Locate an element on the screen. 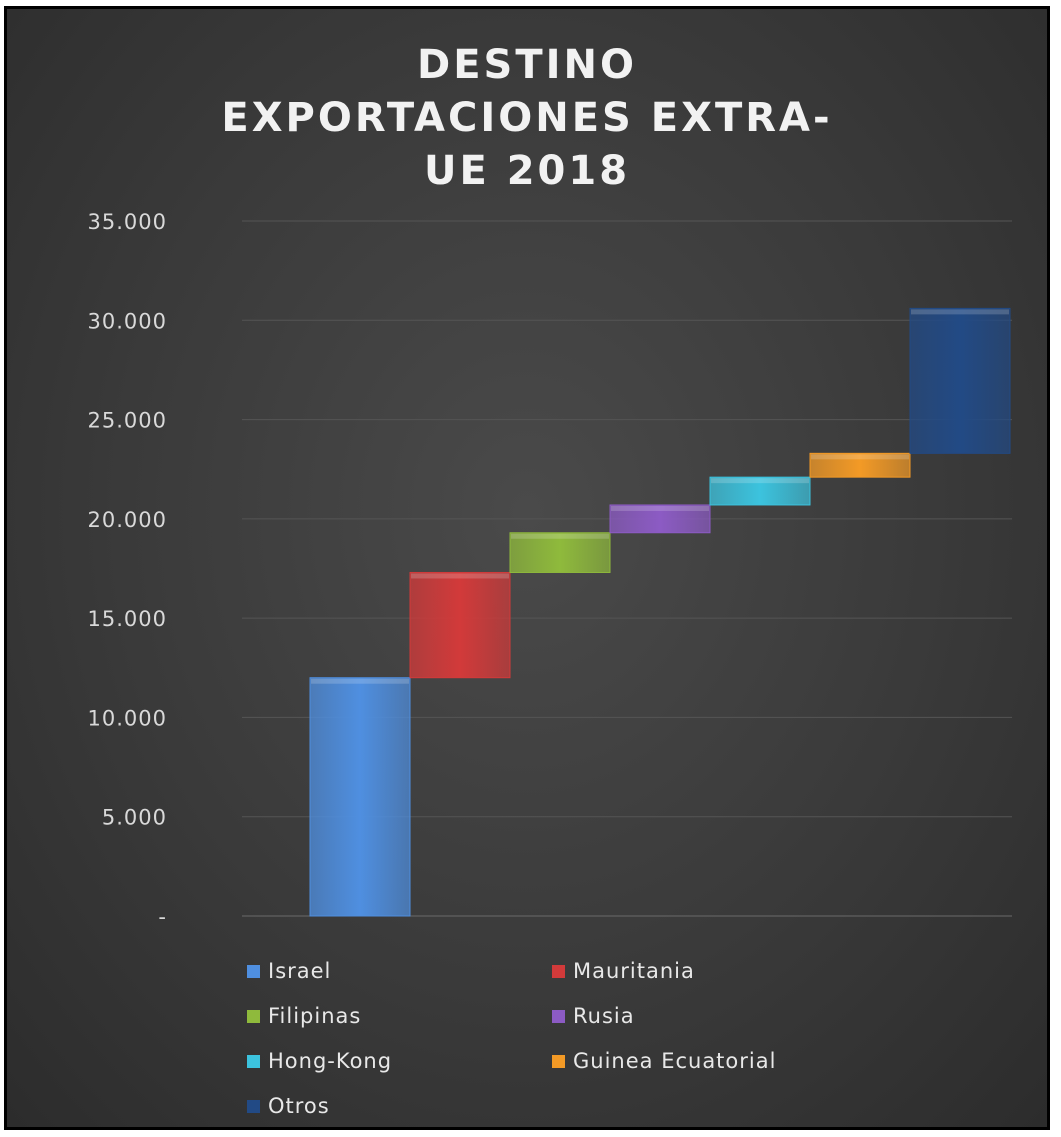 This screenshot has width=1061, height=1137. y-tick-label: 5.000 is located at coordinates (134, 818).